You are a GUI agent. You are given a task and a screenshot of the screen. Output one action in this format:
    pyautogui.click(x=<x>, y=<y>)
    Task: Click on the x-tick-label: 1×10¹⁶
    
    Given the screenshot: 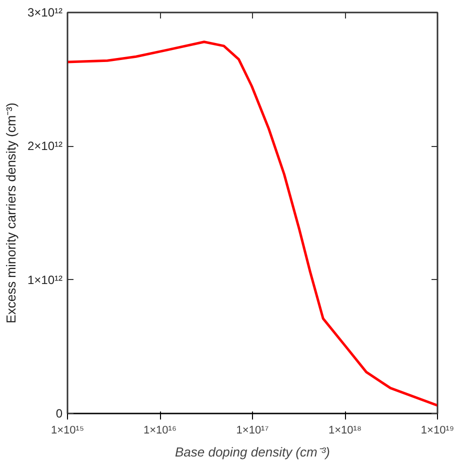 What is the action you would take?
    pyautogui.click(x=160, y=430)
    